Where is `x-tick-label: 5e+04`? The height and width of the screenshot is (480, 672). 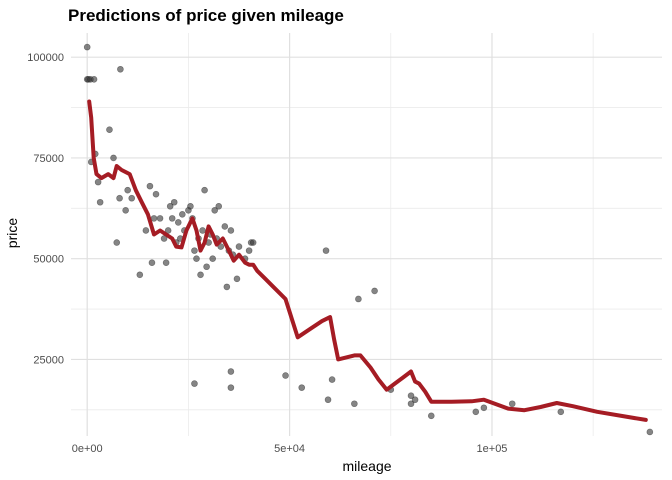
x-tick-label: 5e+04 is located at coordinates (289, 449).